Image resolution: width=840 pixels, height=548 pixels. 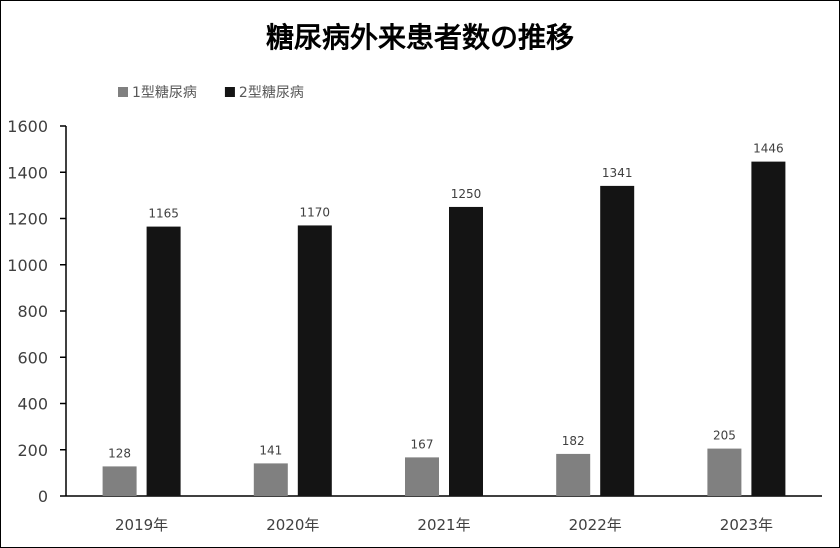 I want to click on data-label: 1170, so click(x=315, y=212).